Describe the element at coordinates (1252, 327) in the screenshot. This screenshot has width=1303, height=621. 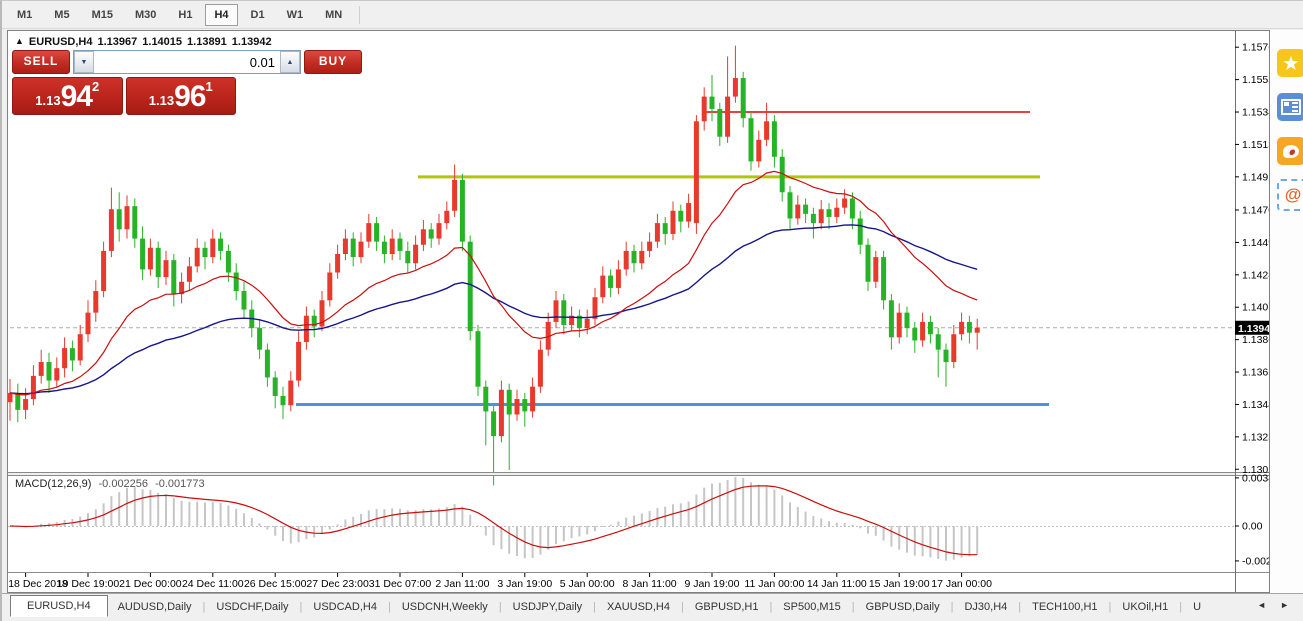
I see `current-price-tag` at that location.